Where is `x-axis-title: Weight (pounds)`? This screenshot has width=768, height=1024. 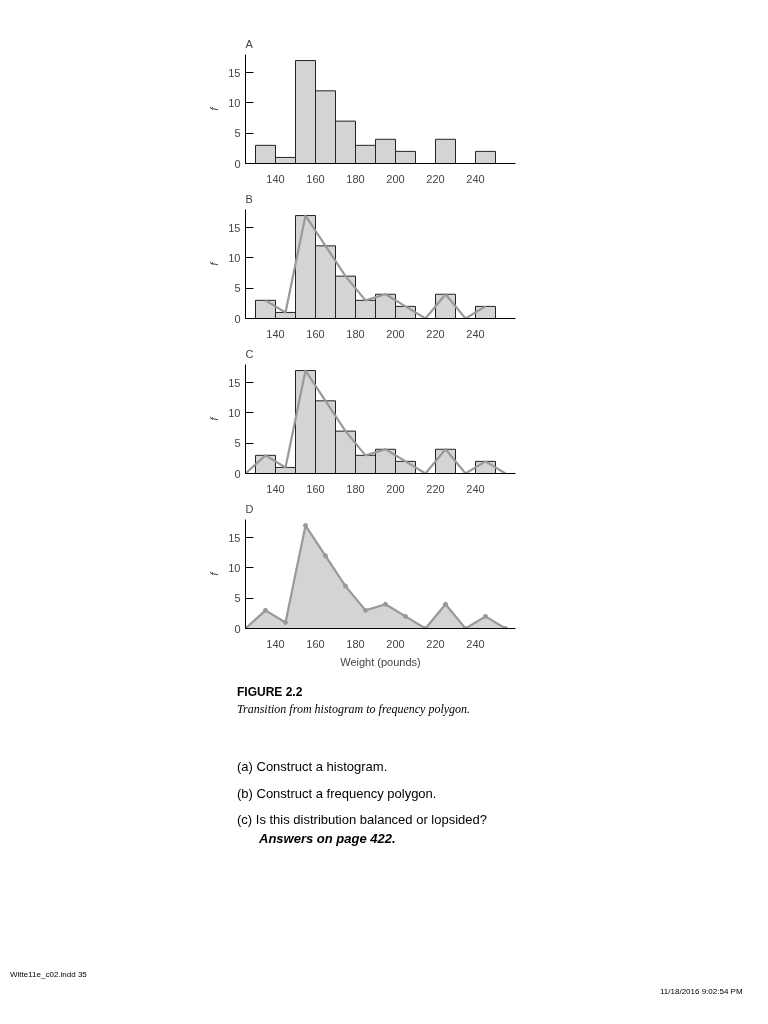 x-axis-title: Weight (pounds) is located at coordinates (380, 661).